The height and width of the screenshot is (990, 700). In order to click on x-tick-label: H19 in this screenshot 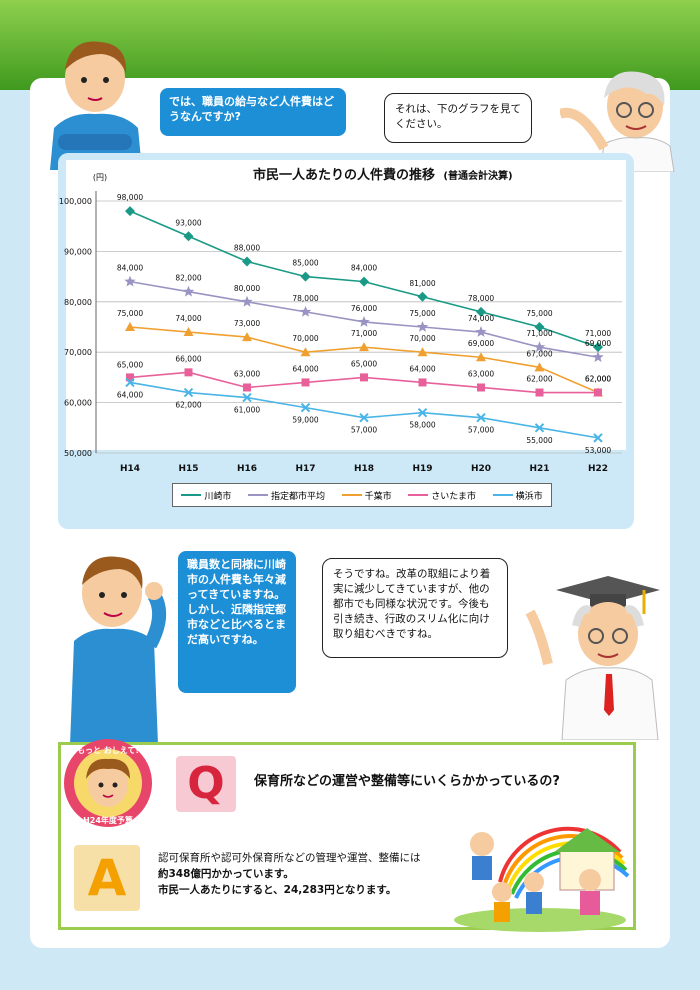, I will do `click(422, 469)`.